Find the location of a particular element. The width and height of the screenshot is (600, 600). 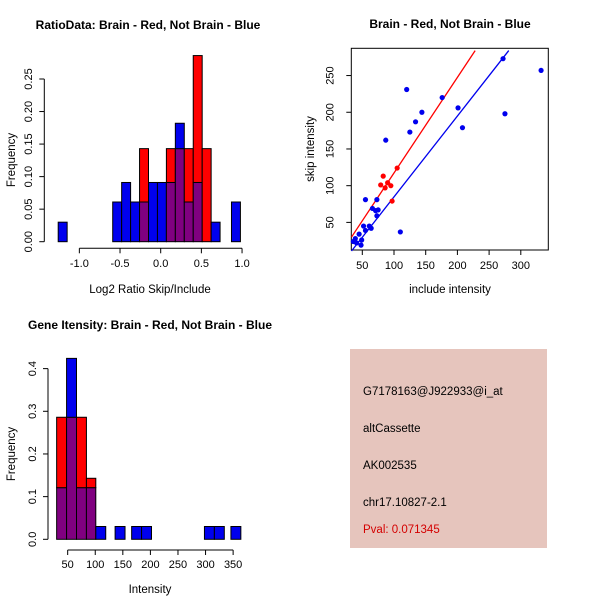

x-tick-label: 200 is located at coordinates (457, 266).